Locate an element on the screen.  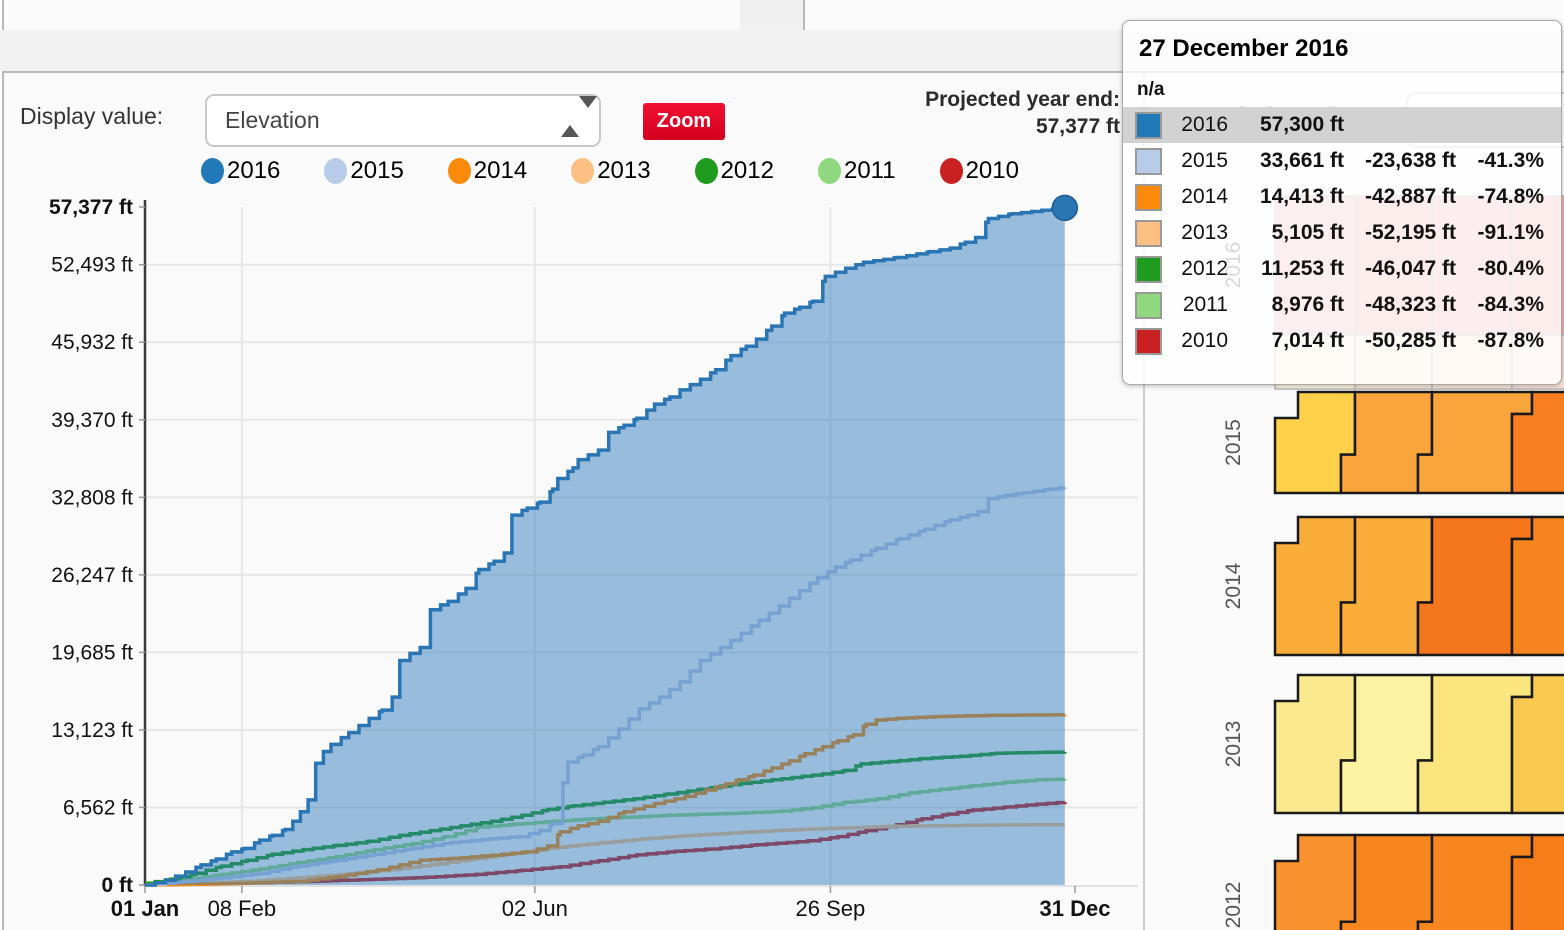
legend-item-2015: 2015 is located at coordinates (364, 171).